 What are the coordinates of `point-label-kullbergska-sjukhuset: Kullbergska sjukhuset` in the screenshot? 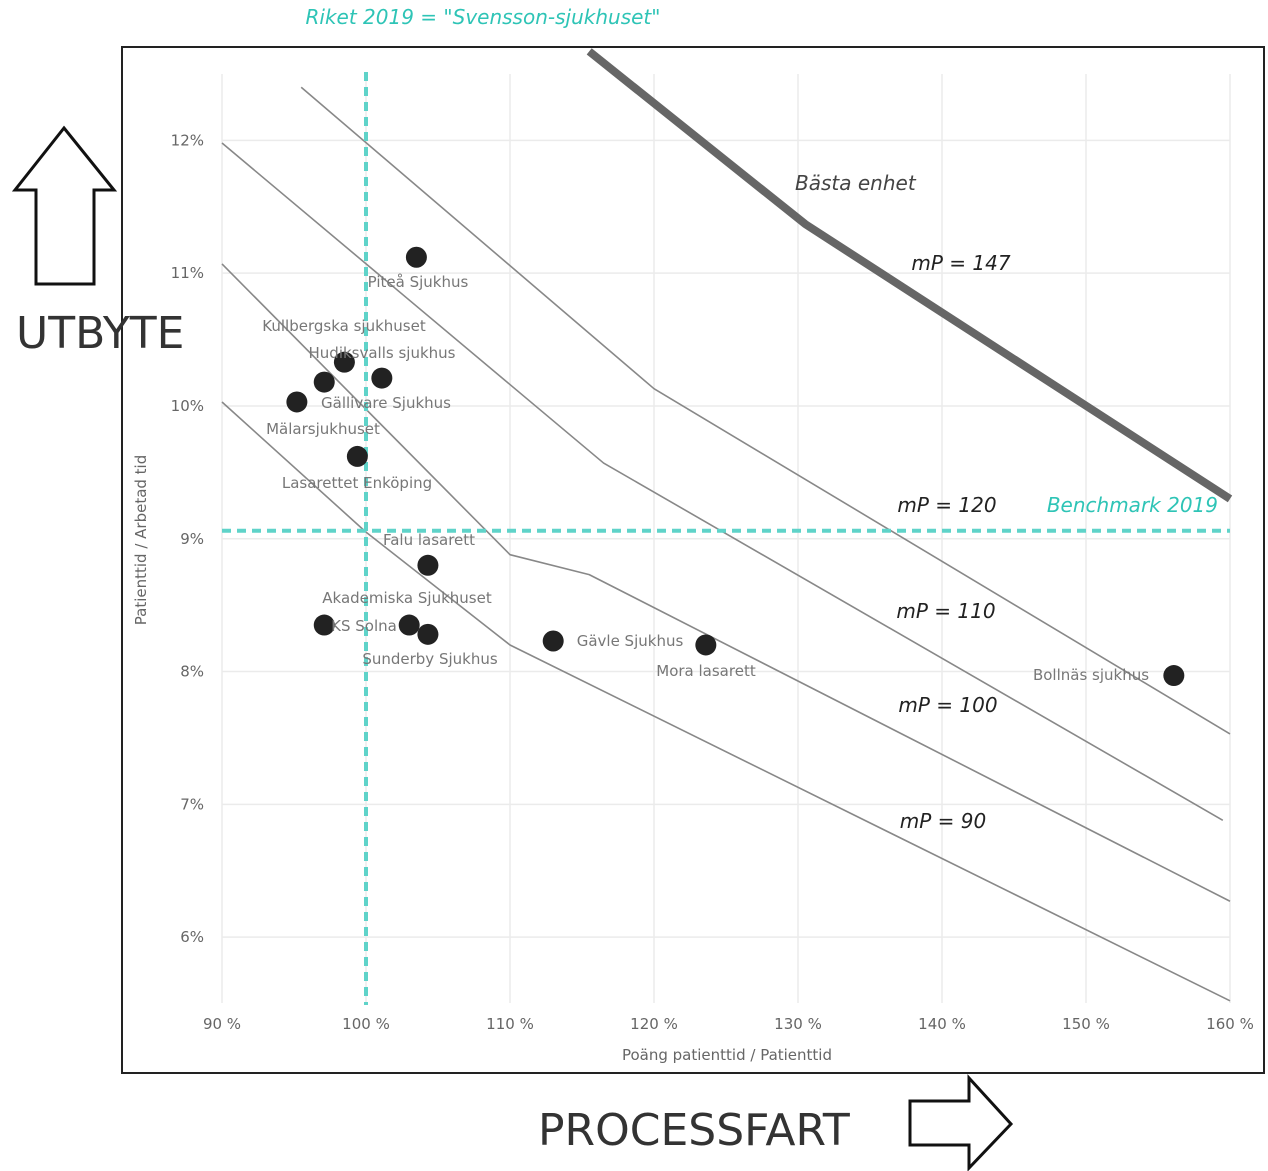 It's located at (344, 326).